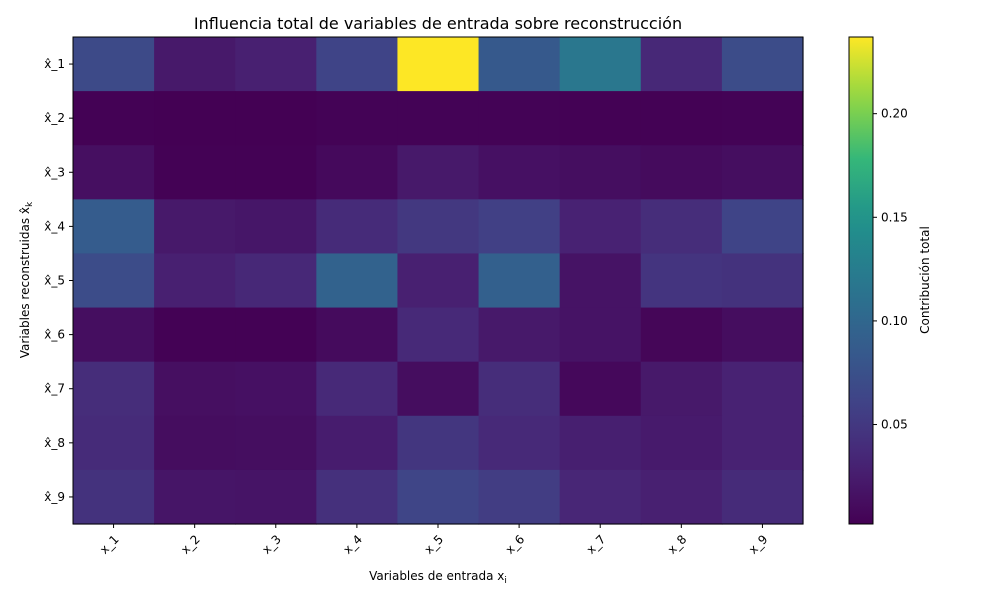 This screenshot has width=1000, height=604. What do you see at coordinates (114, 443) in the screenshot?
I see `heatmap-cell-r8-c1` at bounding box center [114, 443].